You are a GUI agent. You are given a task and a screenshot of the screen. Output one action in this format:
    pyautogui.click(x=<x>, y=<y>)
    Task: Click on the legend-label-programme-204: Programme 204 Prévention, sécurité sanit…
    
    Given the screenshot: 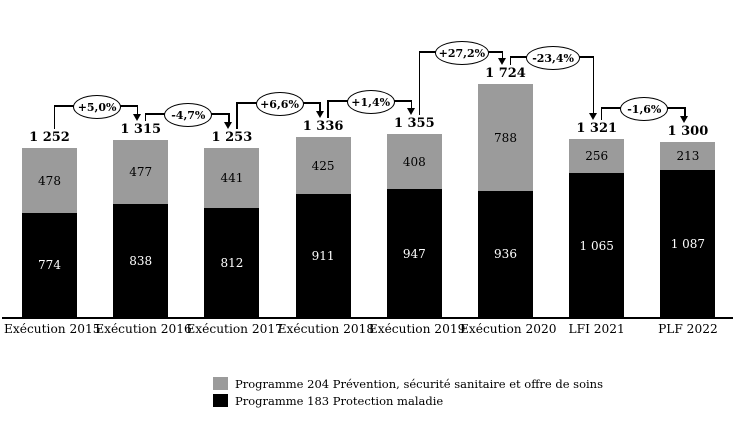 What is the action you would take?
    pyautogui.click(x=419, y=383)
    